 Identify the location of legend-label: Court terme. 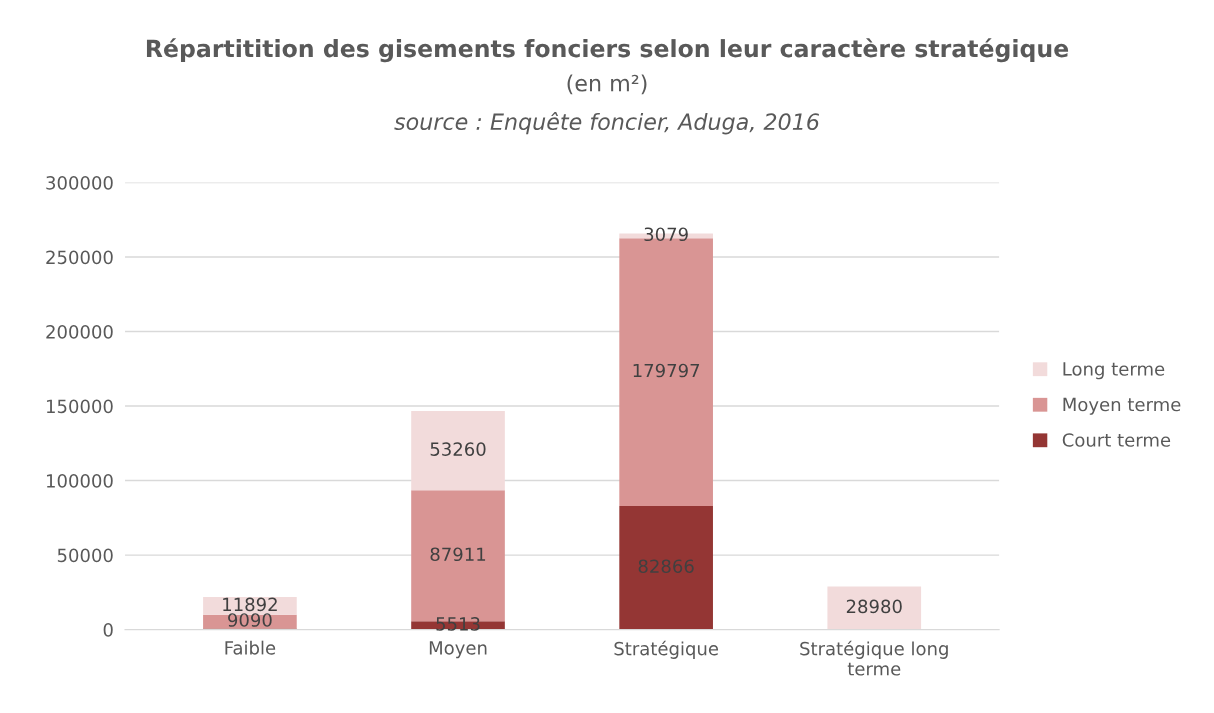
(1116, 440).